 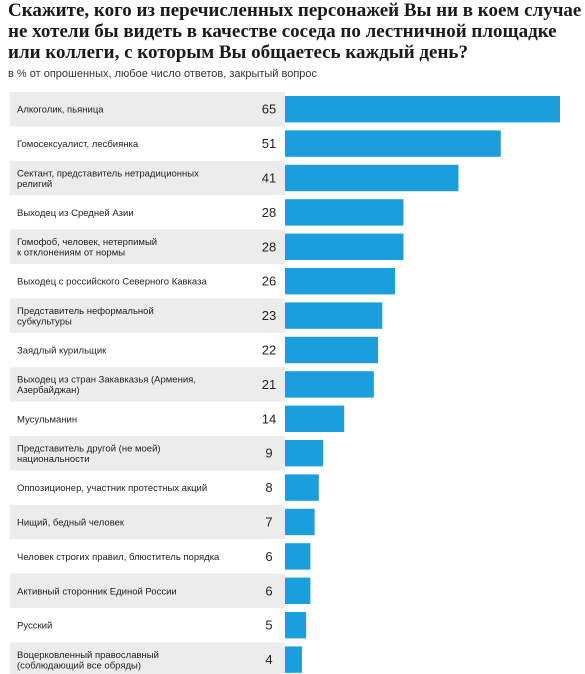 I want to click on value-label: 65, so click(x=269, y=109).